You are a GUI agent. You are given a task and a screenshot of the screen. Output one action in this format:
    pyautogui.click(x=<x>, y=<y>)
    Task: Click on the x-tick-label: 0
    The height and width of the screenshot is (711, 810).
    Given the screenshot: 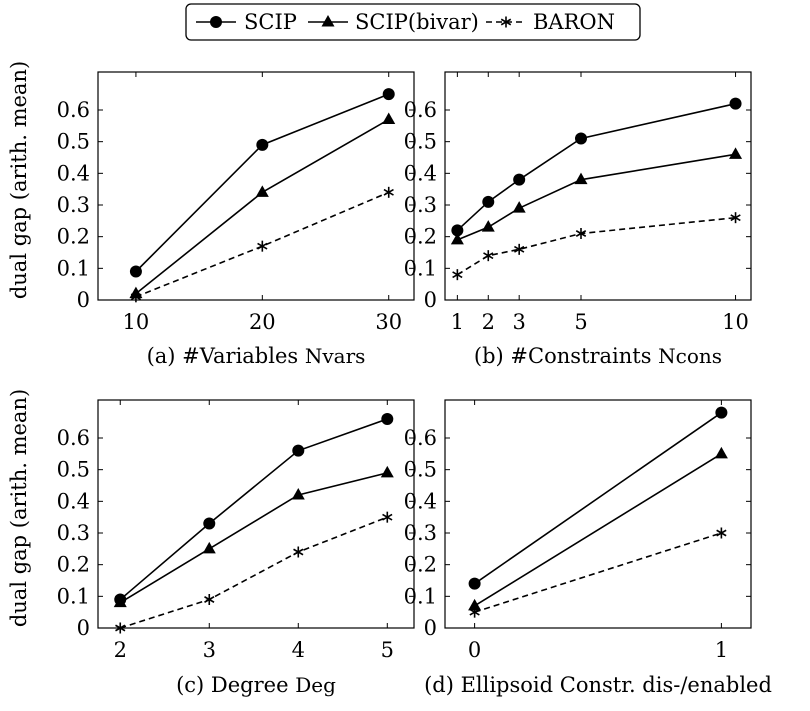 What is the action you would take?
    pyautogui.click(x=474, y=650)
    